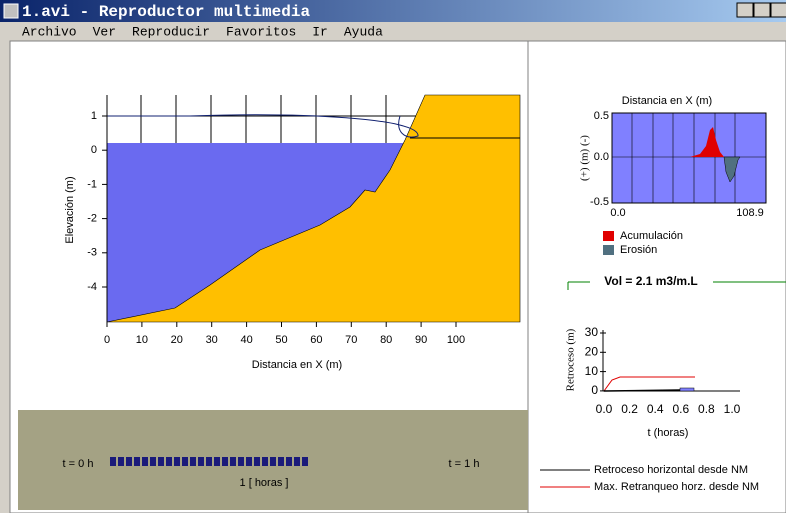 The width and height of the screenshot is (786, 513). Describe the element at coordinates (393, 11) in the screenshot. I see `title-bar` at that location.